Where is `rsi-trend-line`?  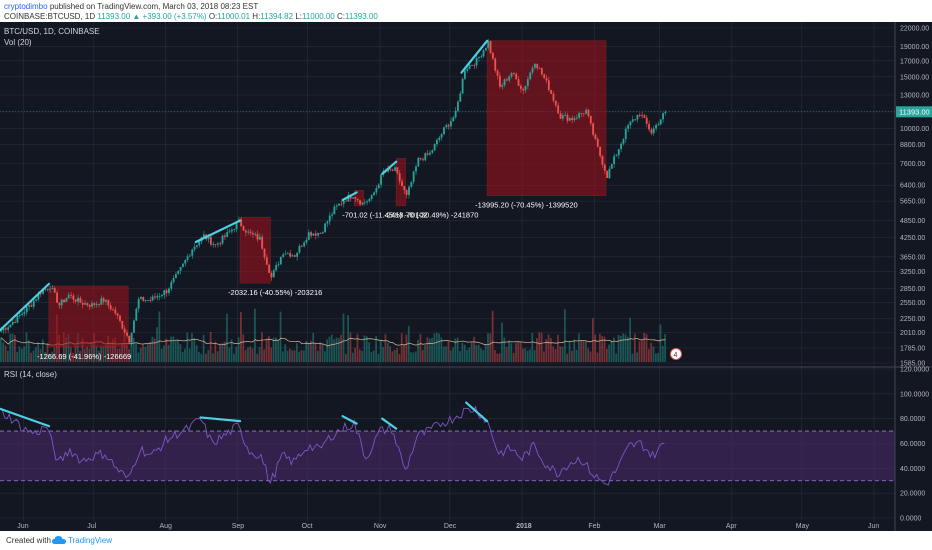 rsi-trend-line is located at coordinates (477, 412).